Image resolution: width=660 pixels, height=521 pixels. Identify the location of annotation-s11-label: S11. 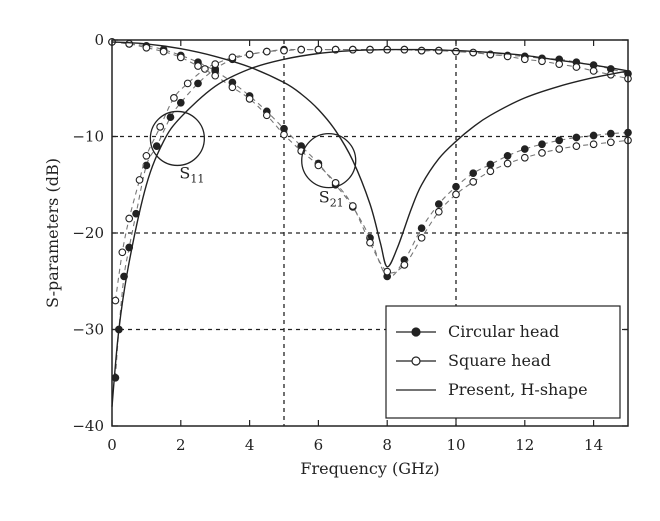
(191, 174).